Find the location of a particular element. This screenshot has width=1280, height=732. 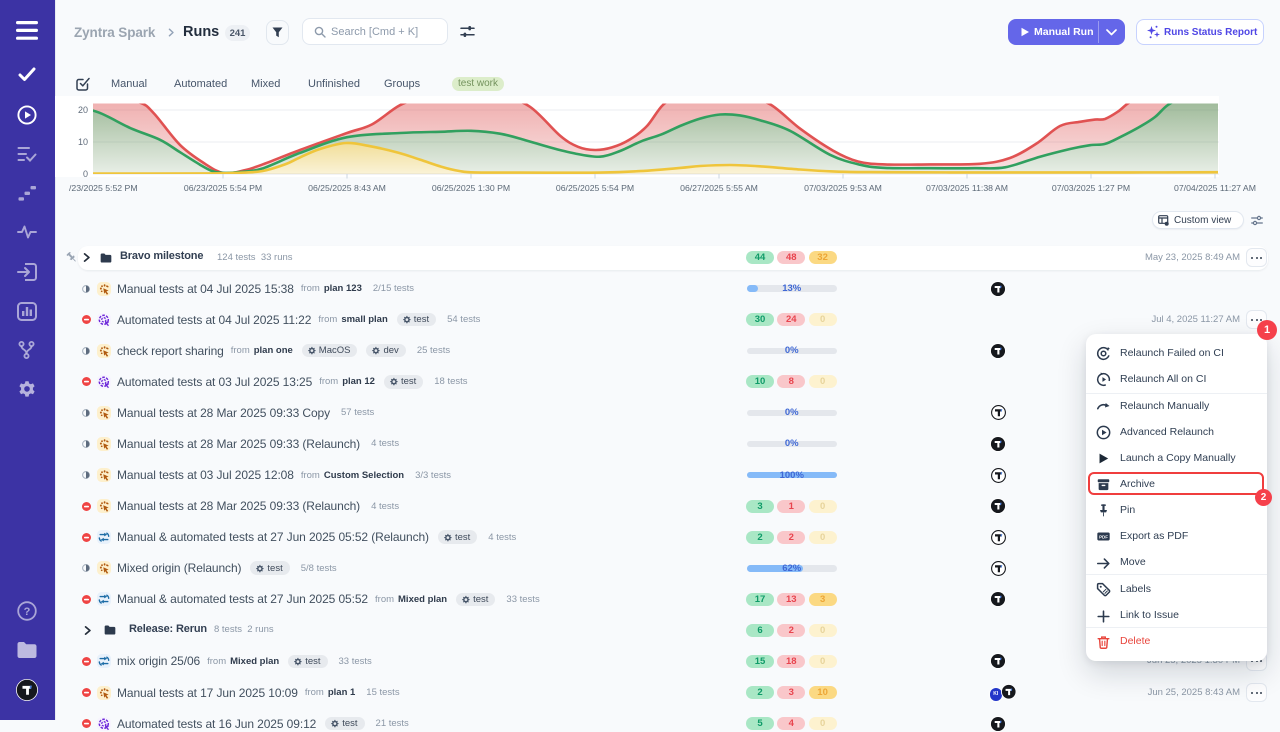

svg-text: PDF is located at coordinates (1103, 537).